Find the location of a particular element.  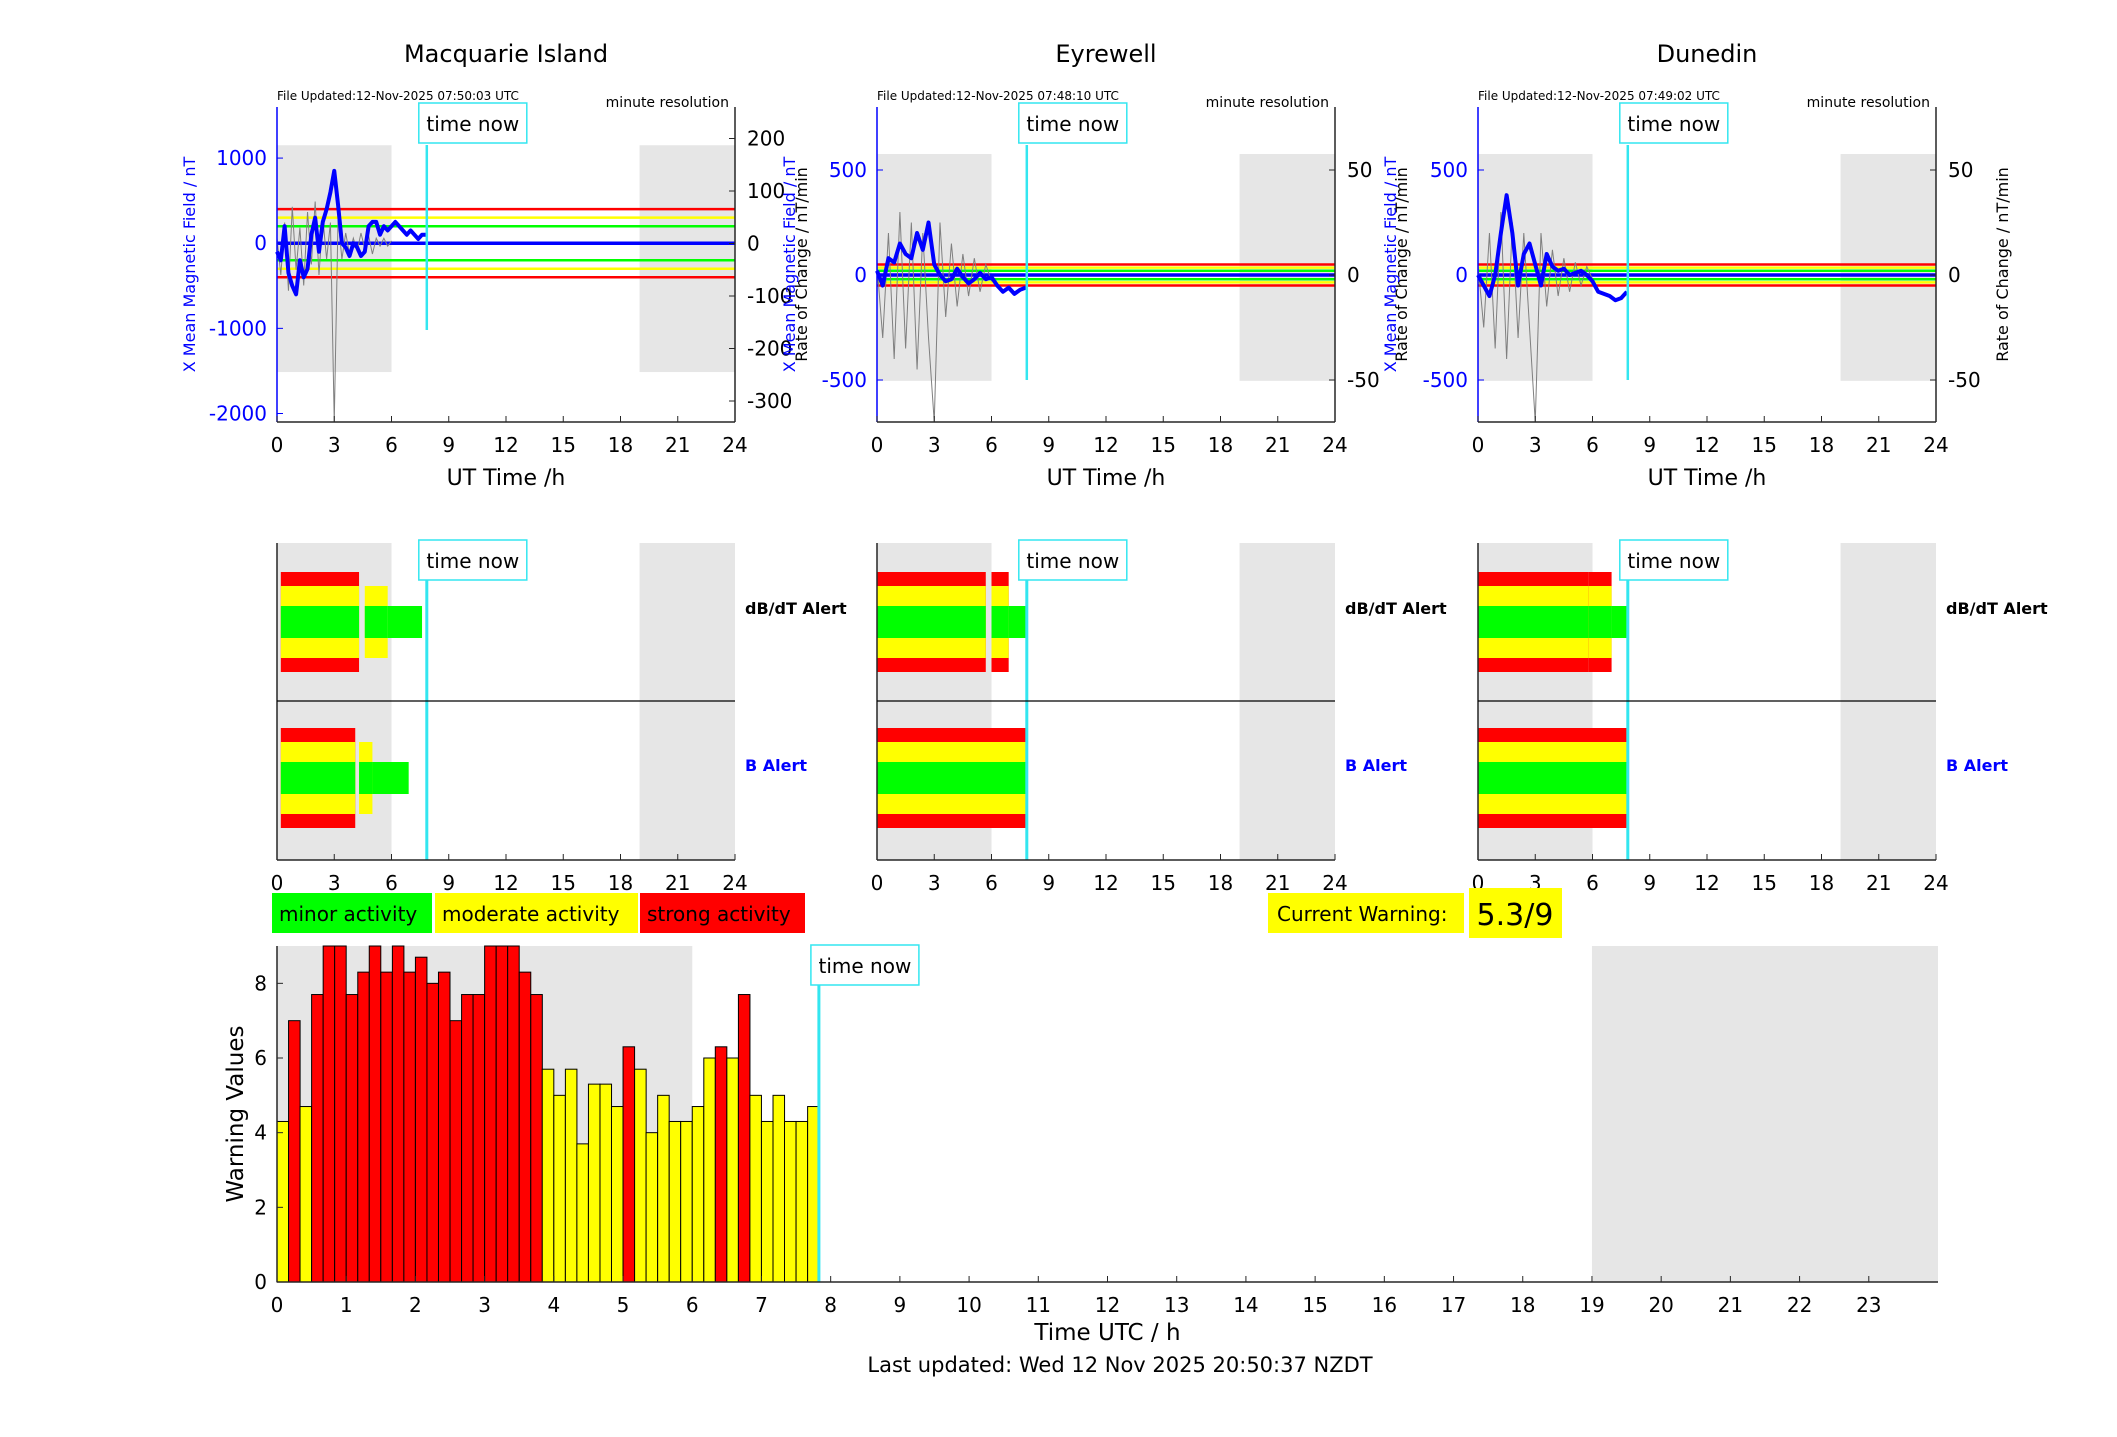

x-tick-label: 9 is located at coordinates (1649, 445).